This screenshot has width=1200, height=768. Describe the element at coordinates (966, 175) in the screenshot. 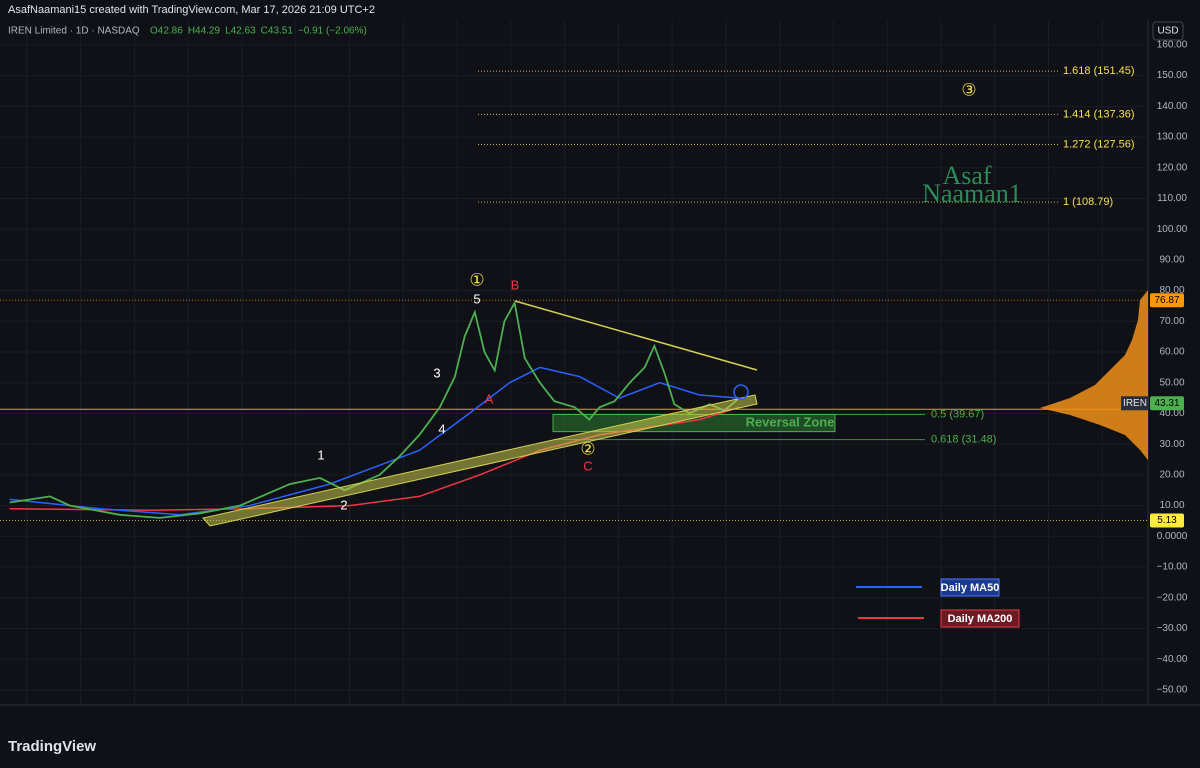

I see `watermark: Asaf` at that location.